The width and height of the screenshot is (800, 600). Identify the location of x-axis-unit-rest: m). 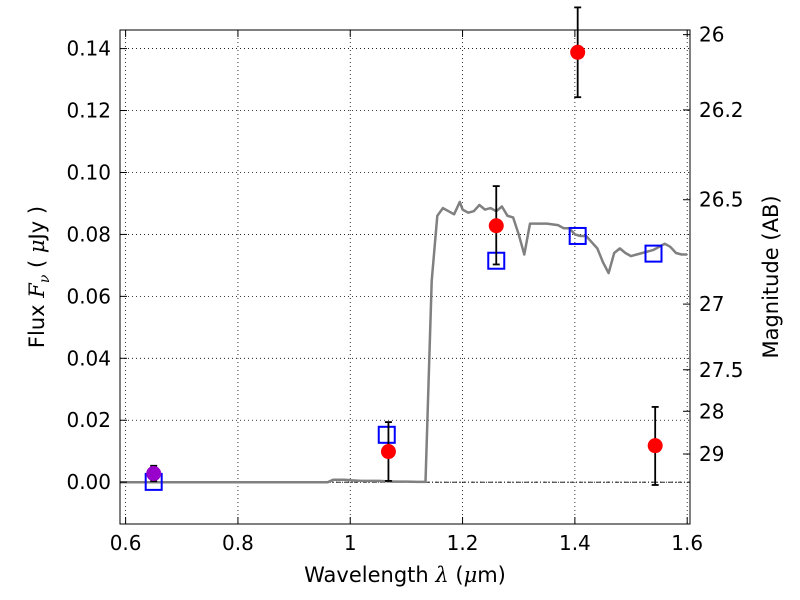
(491, 575).